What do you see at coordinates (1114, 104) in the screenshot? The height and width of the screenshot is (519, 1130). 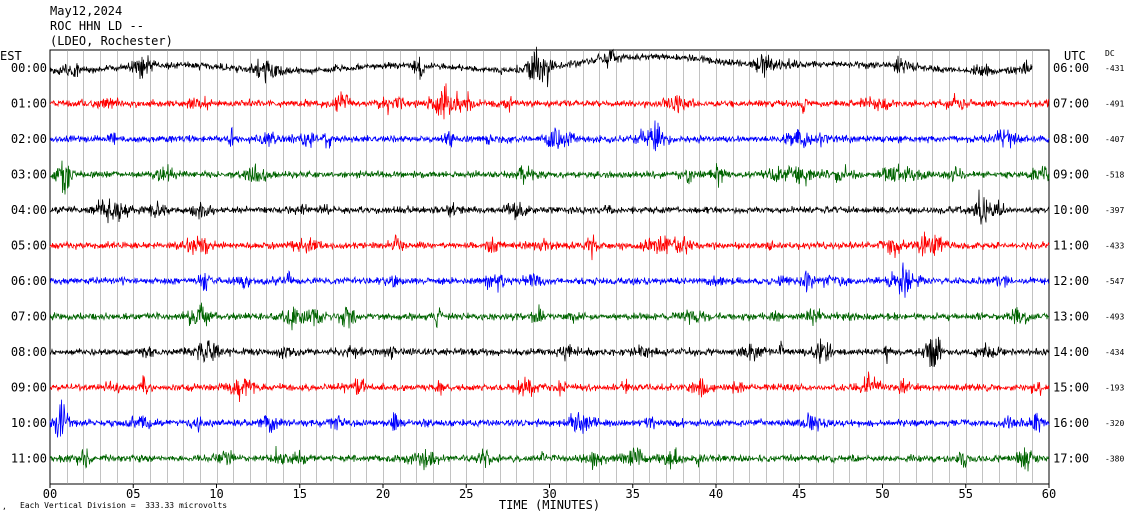 I see `dc-offset-value: -491` at bounding box center [1114, 104].